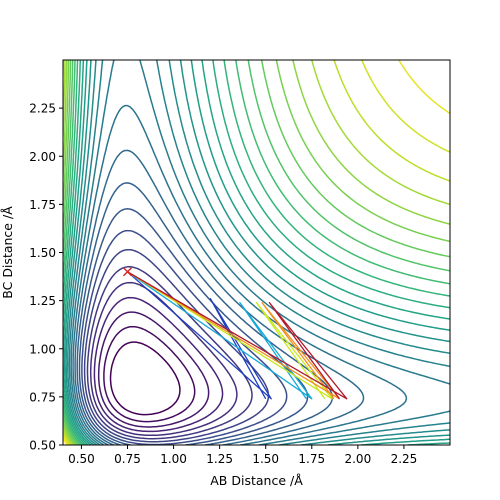 This screenshot has width=500, height=500. I want to click on y-tick-label: 1.00, so click(42, 349).